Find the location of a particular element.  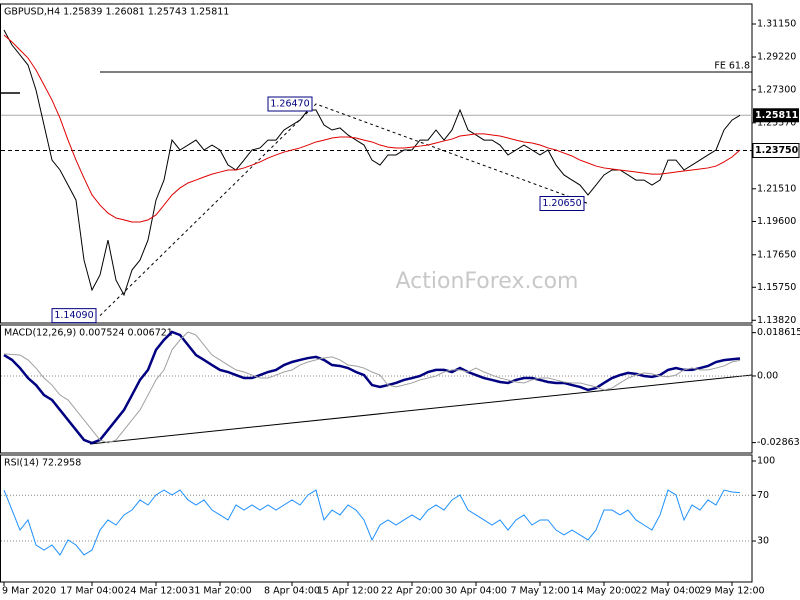

x-tick-label: 22 Apr 20:00 is located at coordinates (412, 591).